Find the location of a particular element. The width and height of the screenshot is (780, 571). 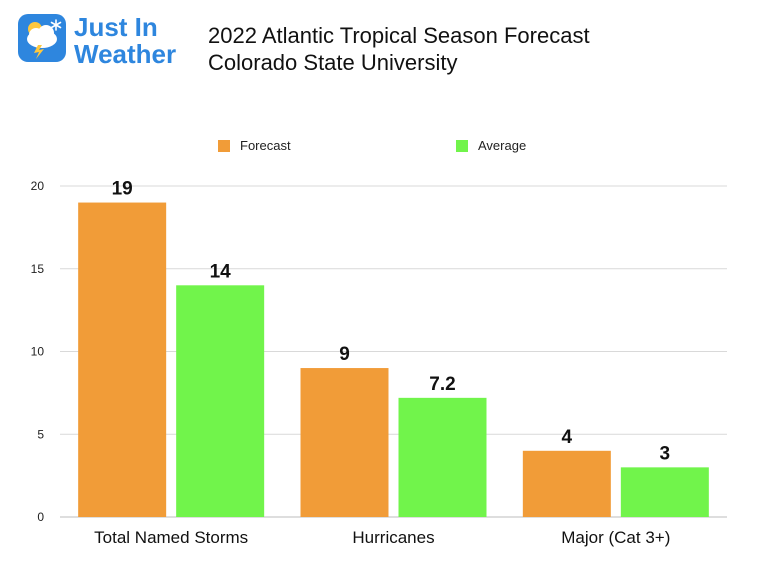

data-label: 4 is located at coordinates (567, 437).